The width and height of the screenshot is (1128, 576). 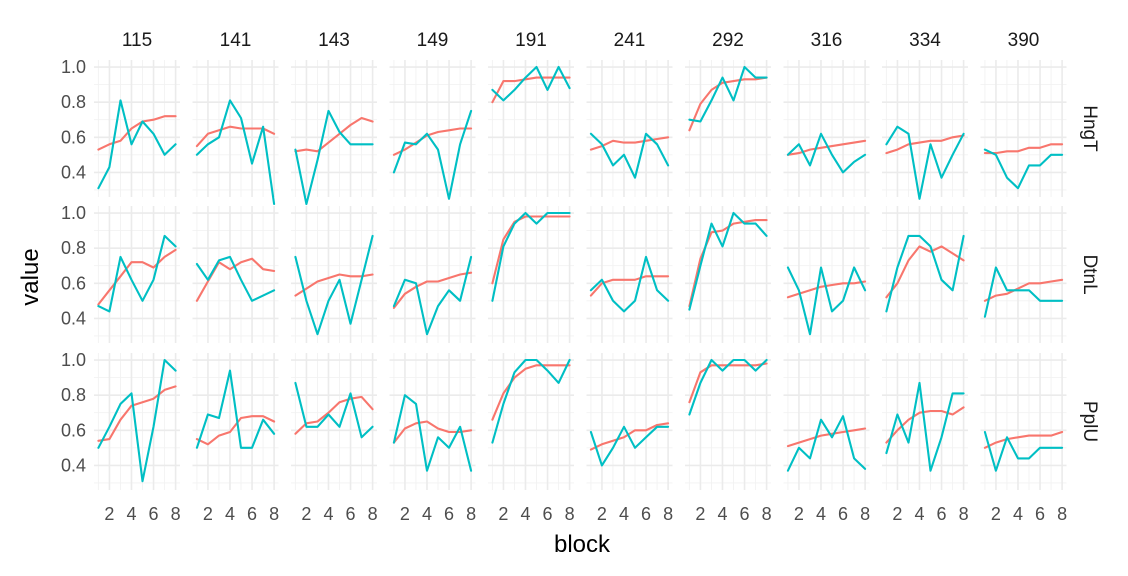 I want to click on column-facet-label: 390, so click(x=1024, y=40).